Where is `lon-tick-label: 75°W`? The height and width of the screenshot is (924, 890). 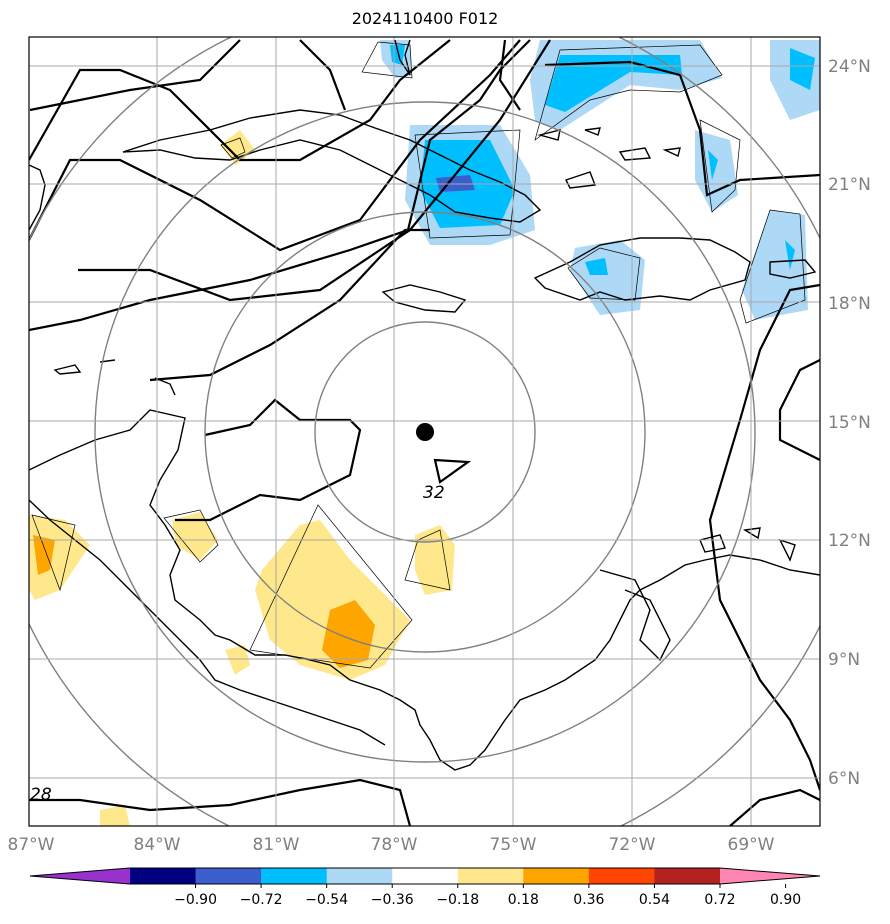 lon-tick-label: 75°W is located at coordinates (513, 845).